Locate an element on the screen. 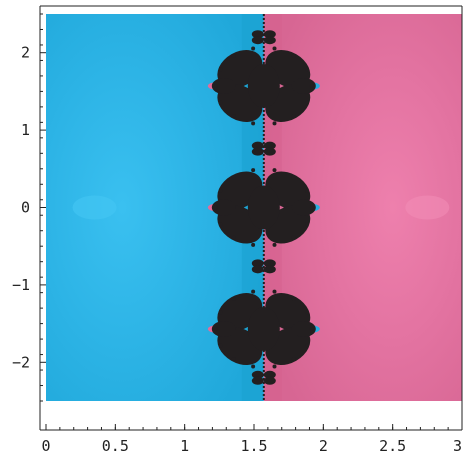 The width and height of the screenshot is (464, 458). x-tick-label: 1 is located at coordinates (184, 446).